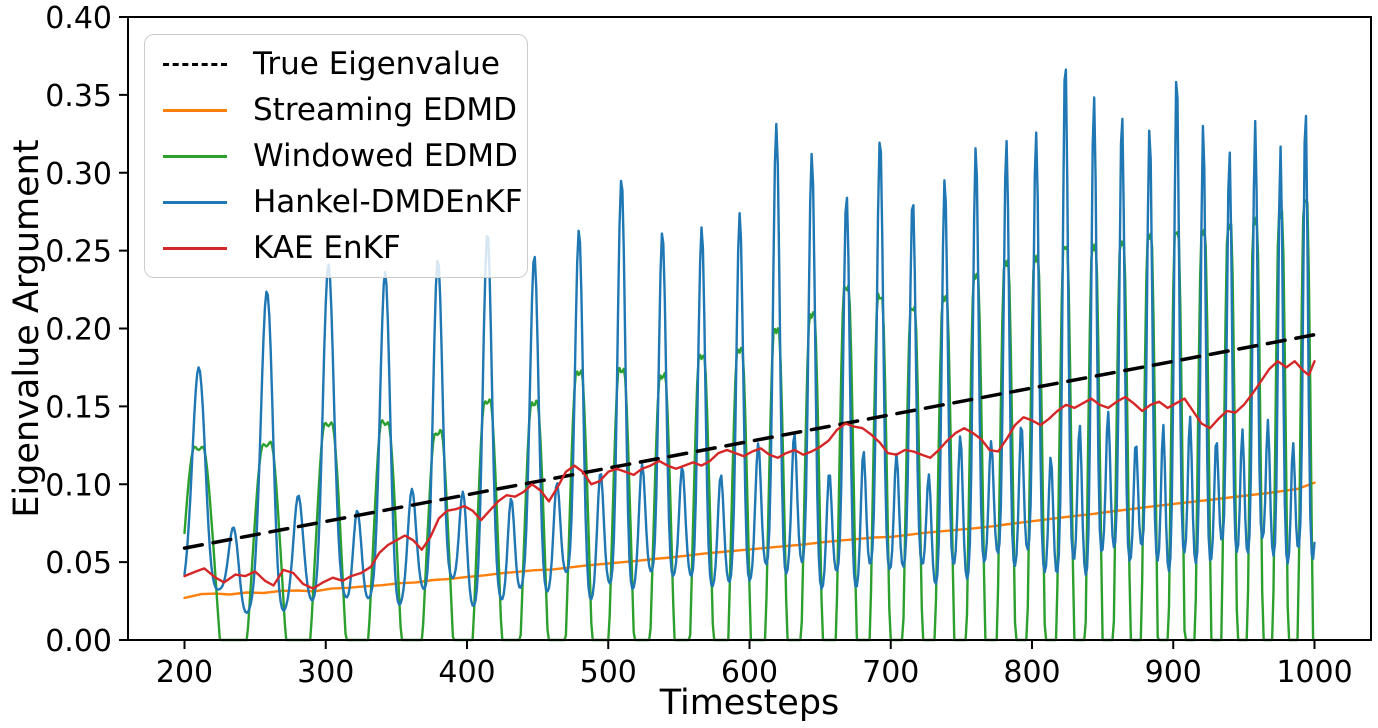 This screenshot has width=1378, height=728. I want to click on legend-label-windowed-edmd: Windowed EDMD, so click(385, 155).